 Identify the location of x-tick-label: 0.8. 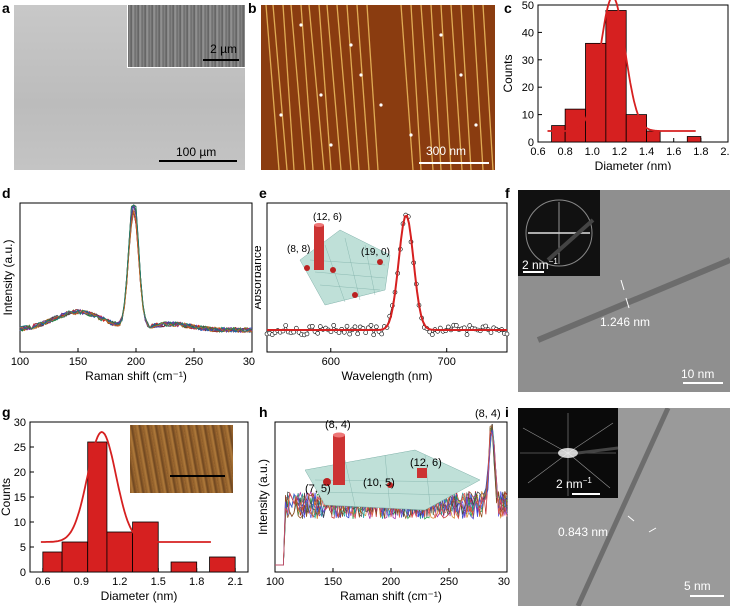
(564, 152).